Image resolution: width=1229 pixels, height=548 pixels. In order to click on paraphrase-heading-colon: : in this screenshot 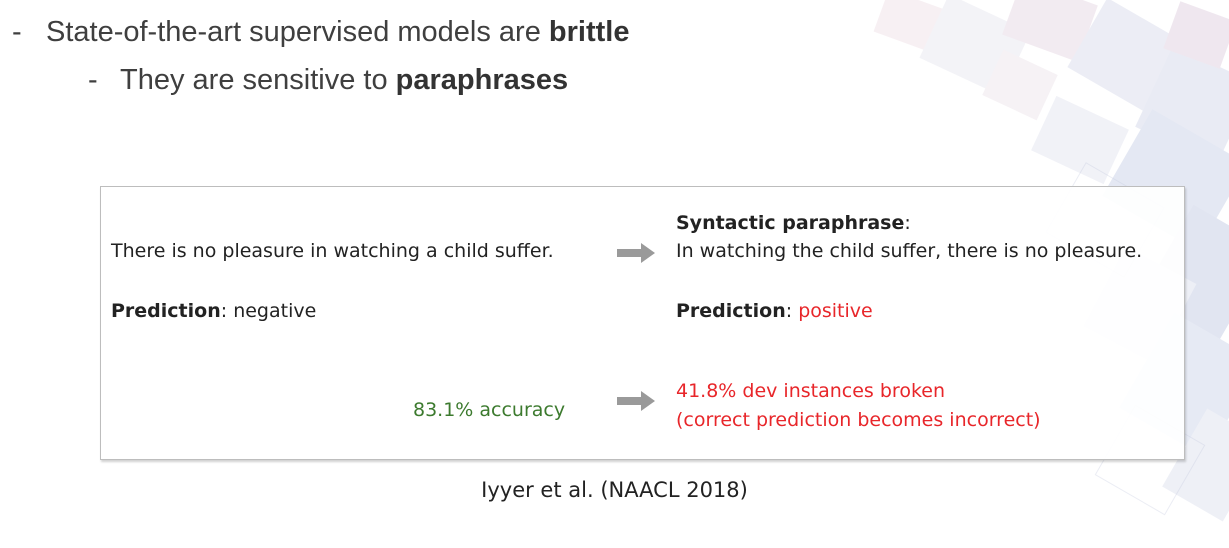, I will do `click(907, 223)`.